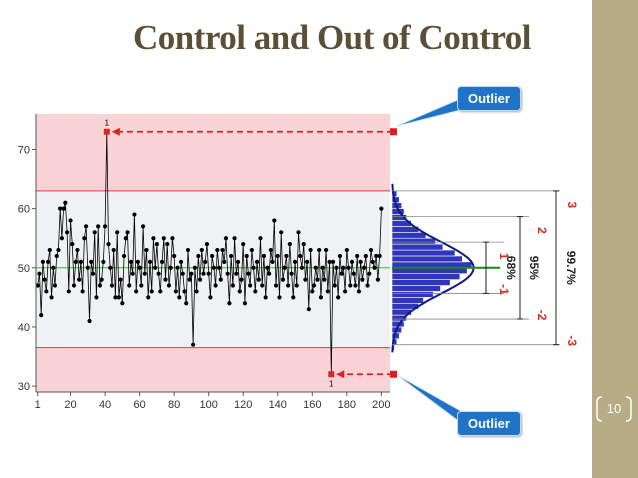 The image size is (638, 478). What do you see at coordinates (24, 150) in the screenshot?
I see `y-tick-label: 70` at bounding box center [24, 150].